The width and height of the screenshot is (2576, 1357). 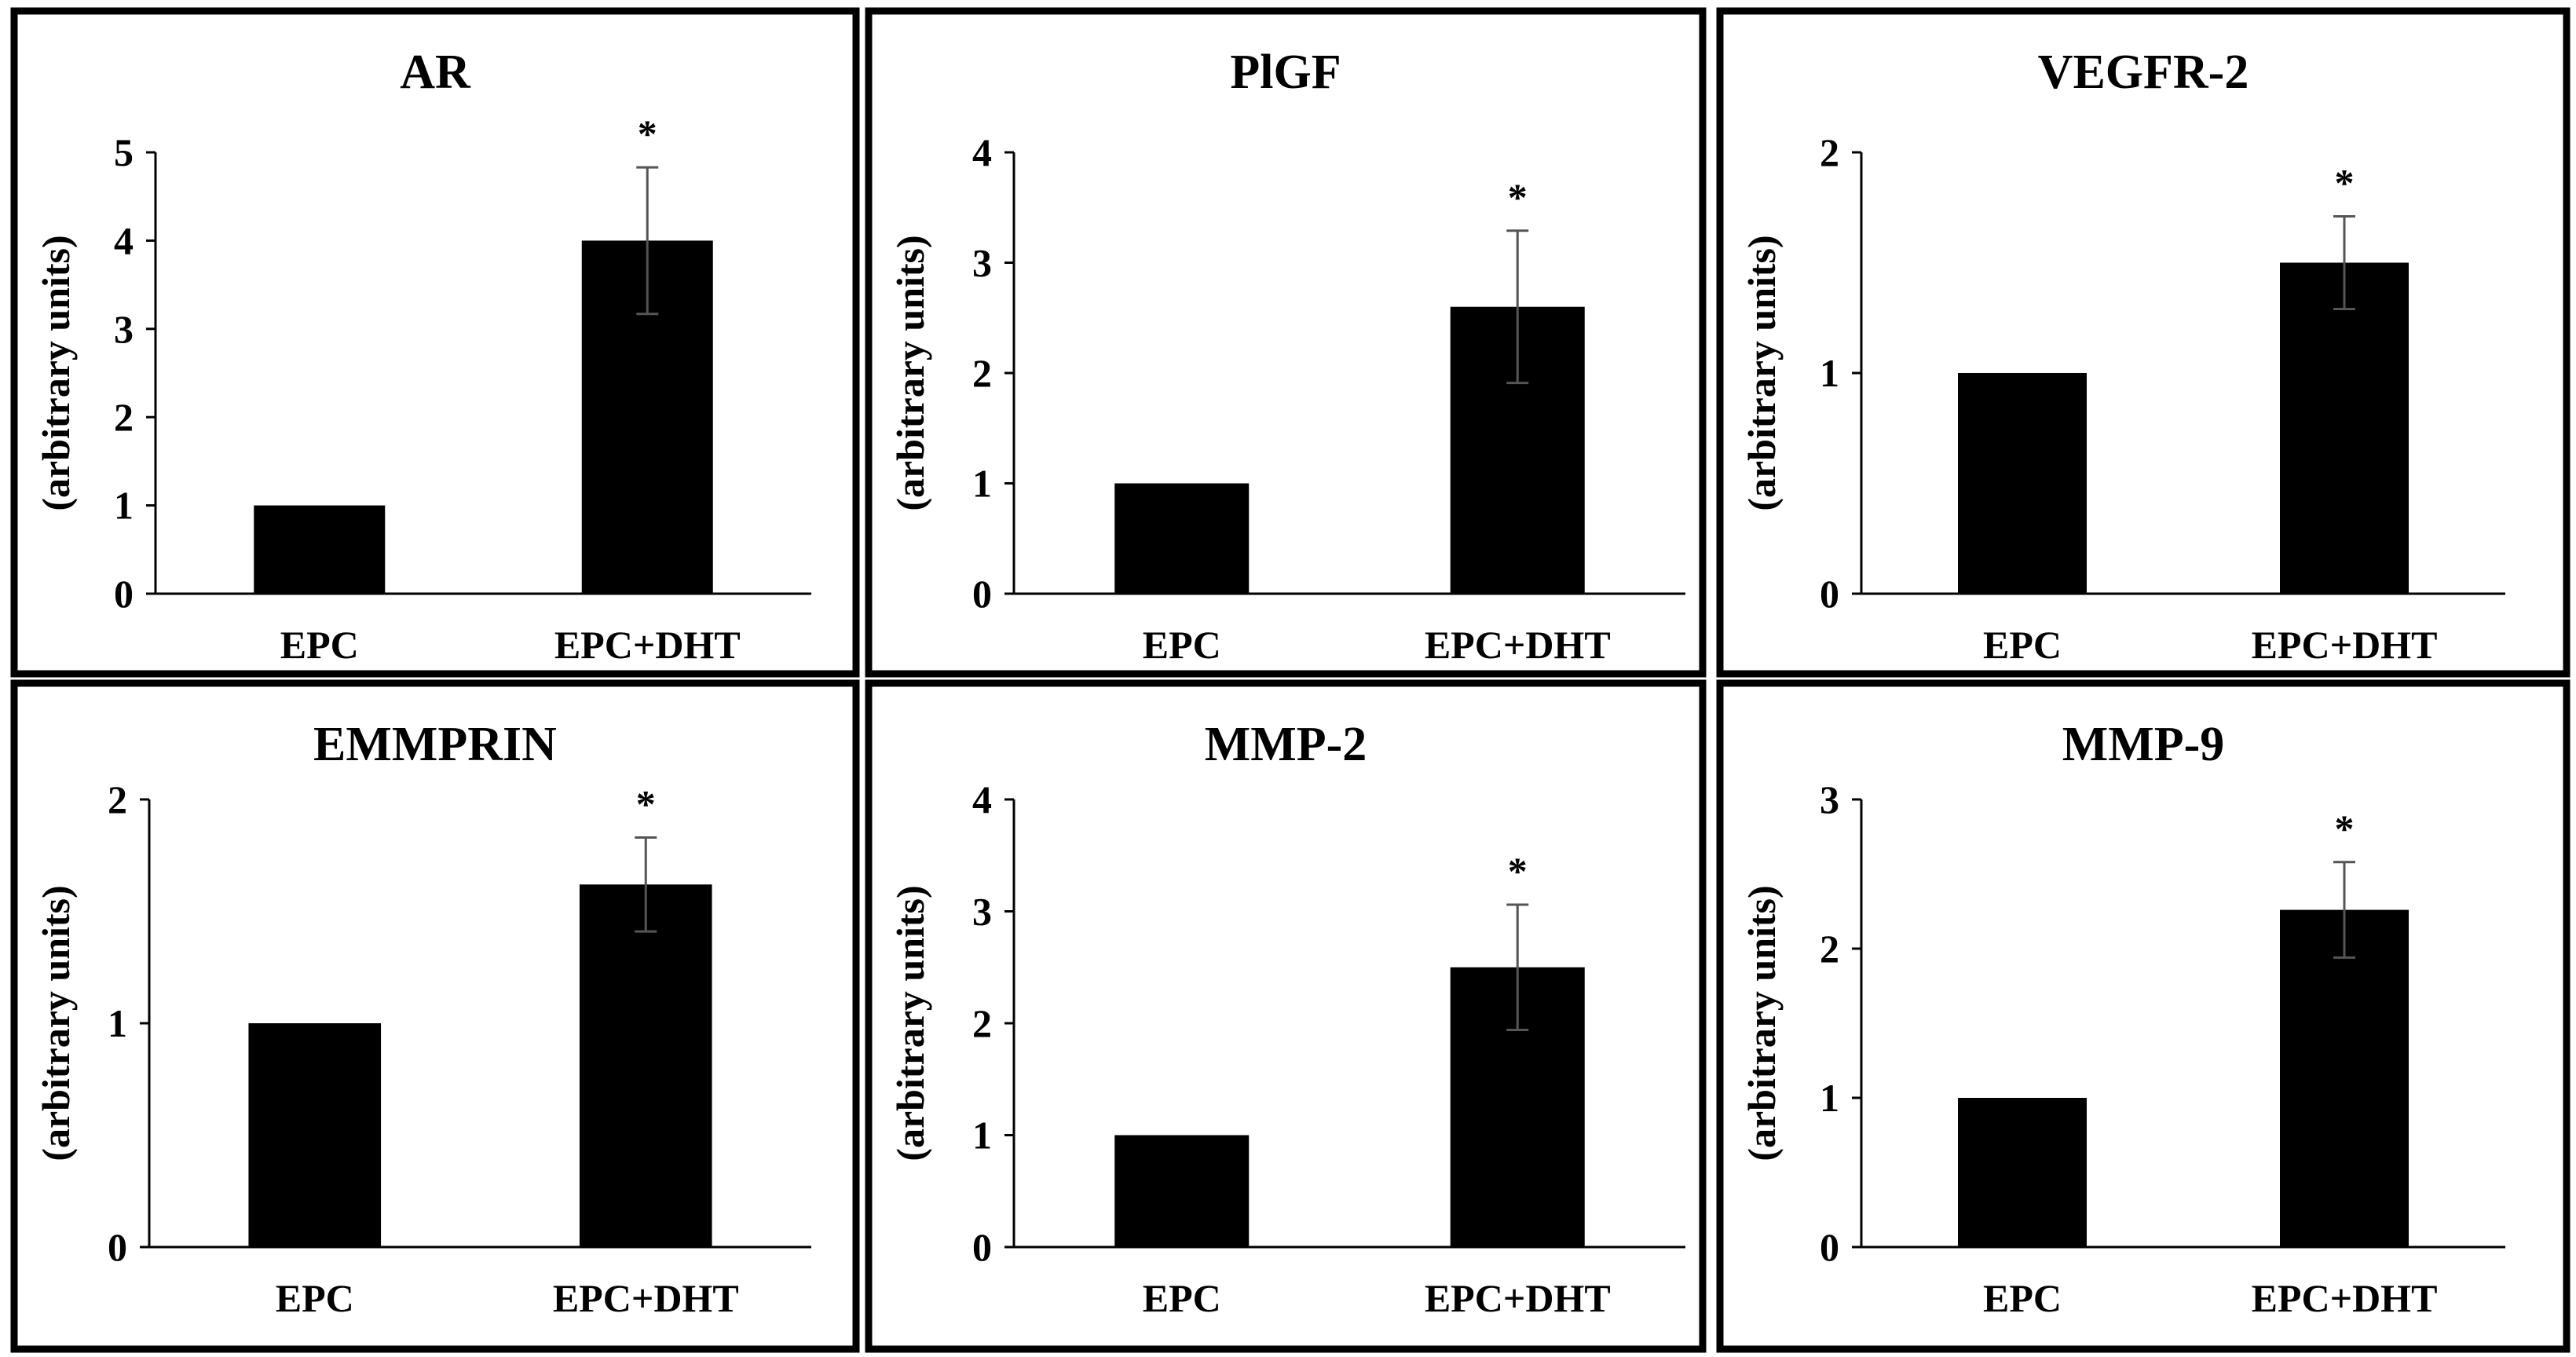 What do you see at coordinates (2143, 744) in the screenshot?
I see `chart-title: MMP-9` at bounding box center [2143, 744].